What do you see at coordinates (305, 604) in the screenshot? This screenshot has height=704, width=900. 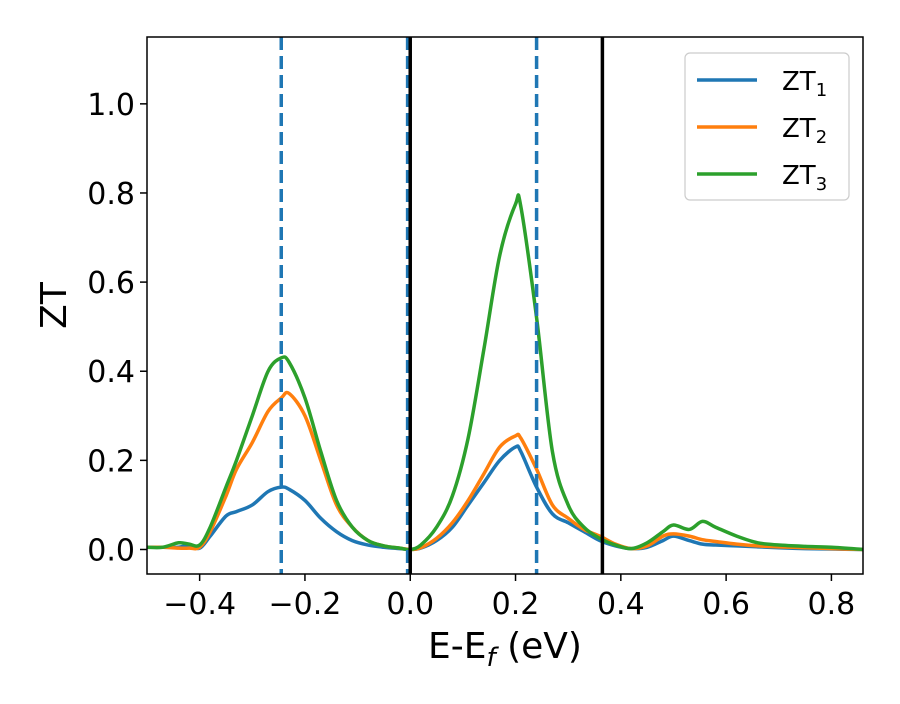 I see `x-tick-label: −0.2` at bounding box center [305, 604].